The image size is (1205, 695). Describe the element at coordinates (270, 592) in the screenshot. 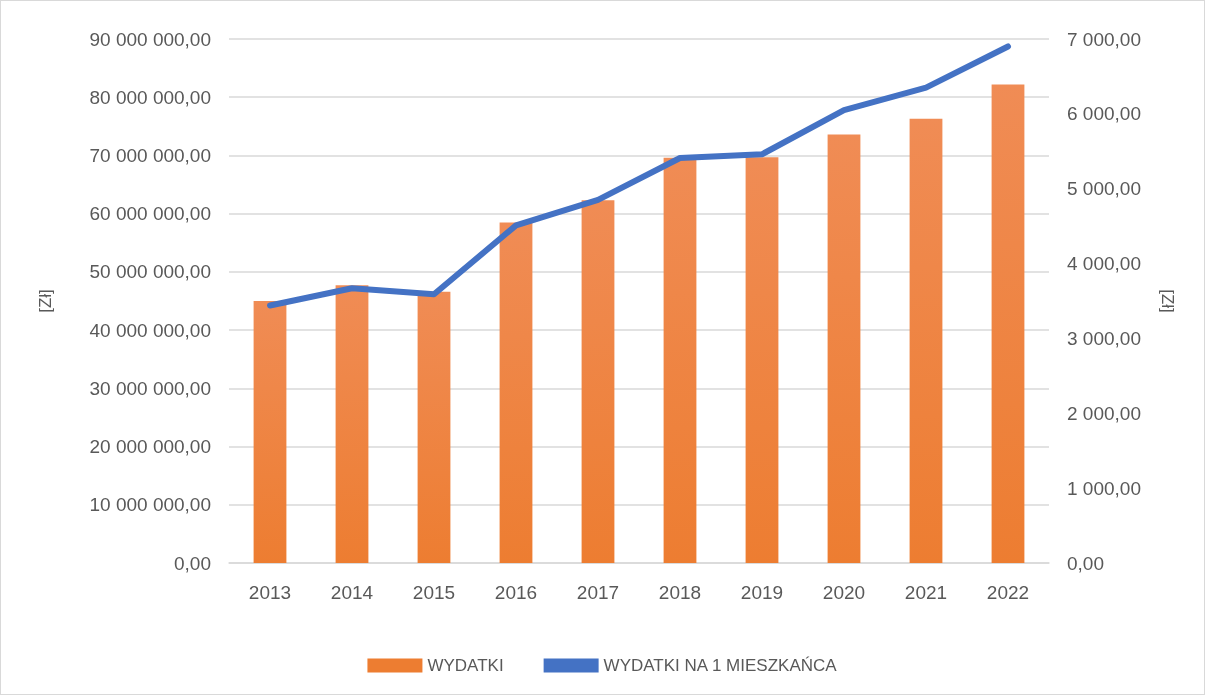

I see `x-tick-label: 2013` at that location.